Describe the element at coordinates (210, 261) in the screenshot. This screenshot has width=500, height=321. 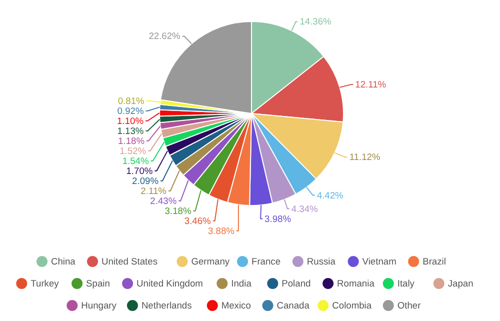
I see `legend-label: Germany` at that location.